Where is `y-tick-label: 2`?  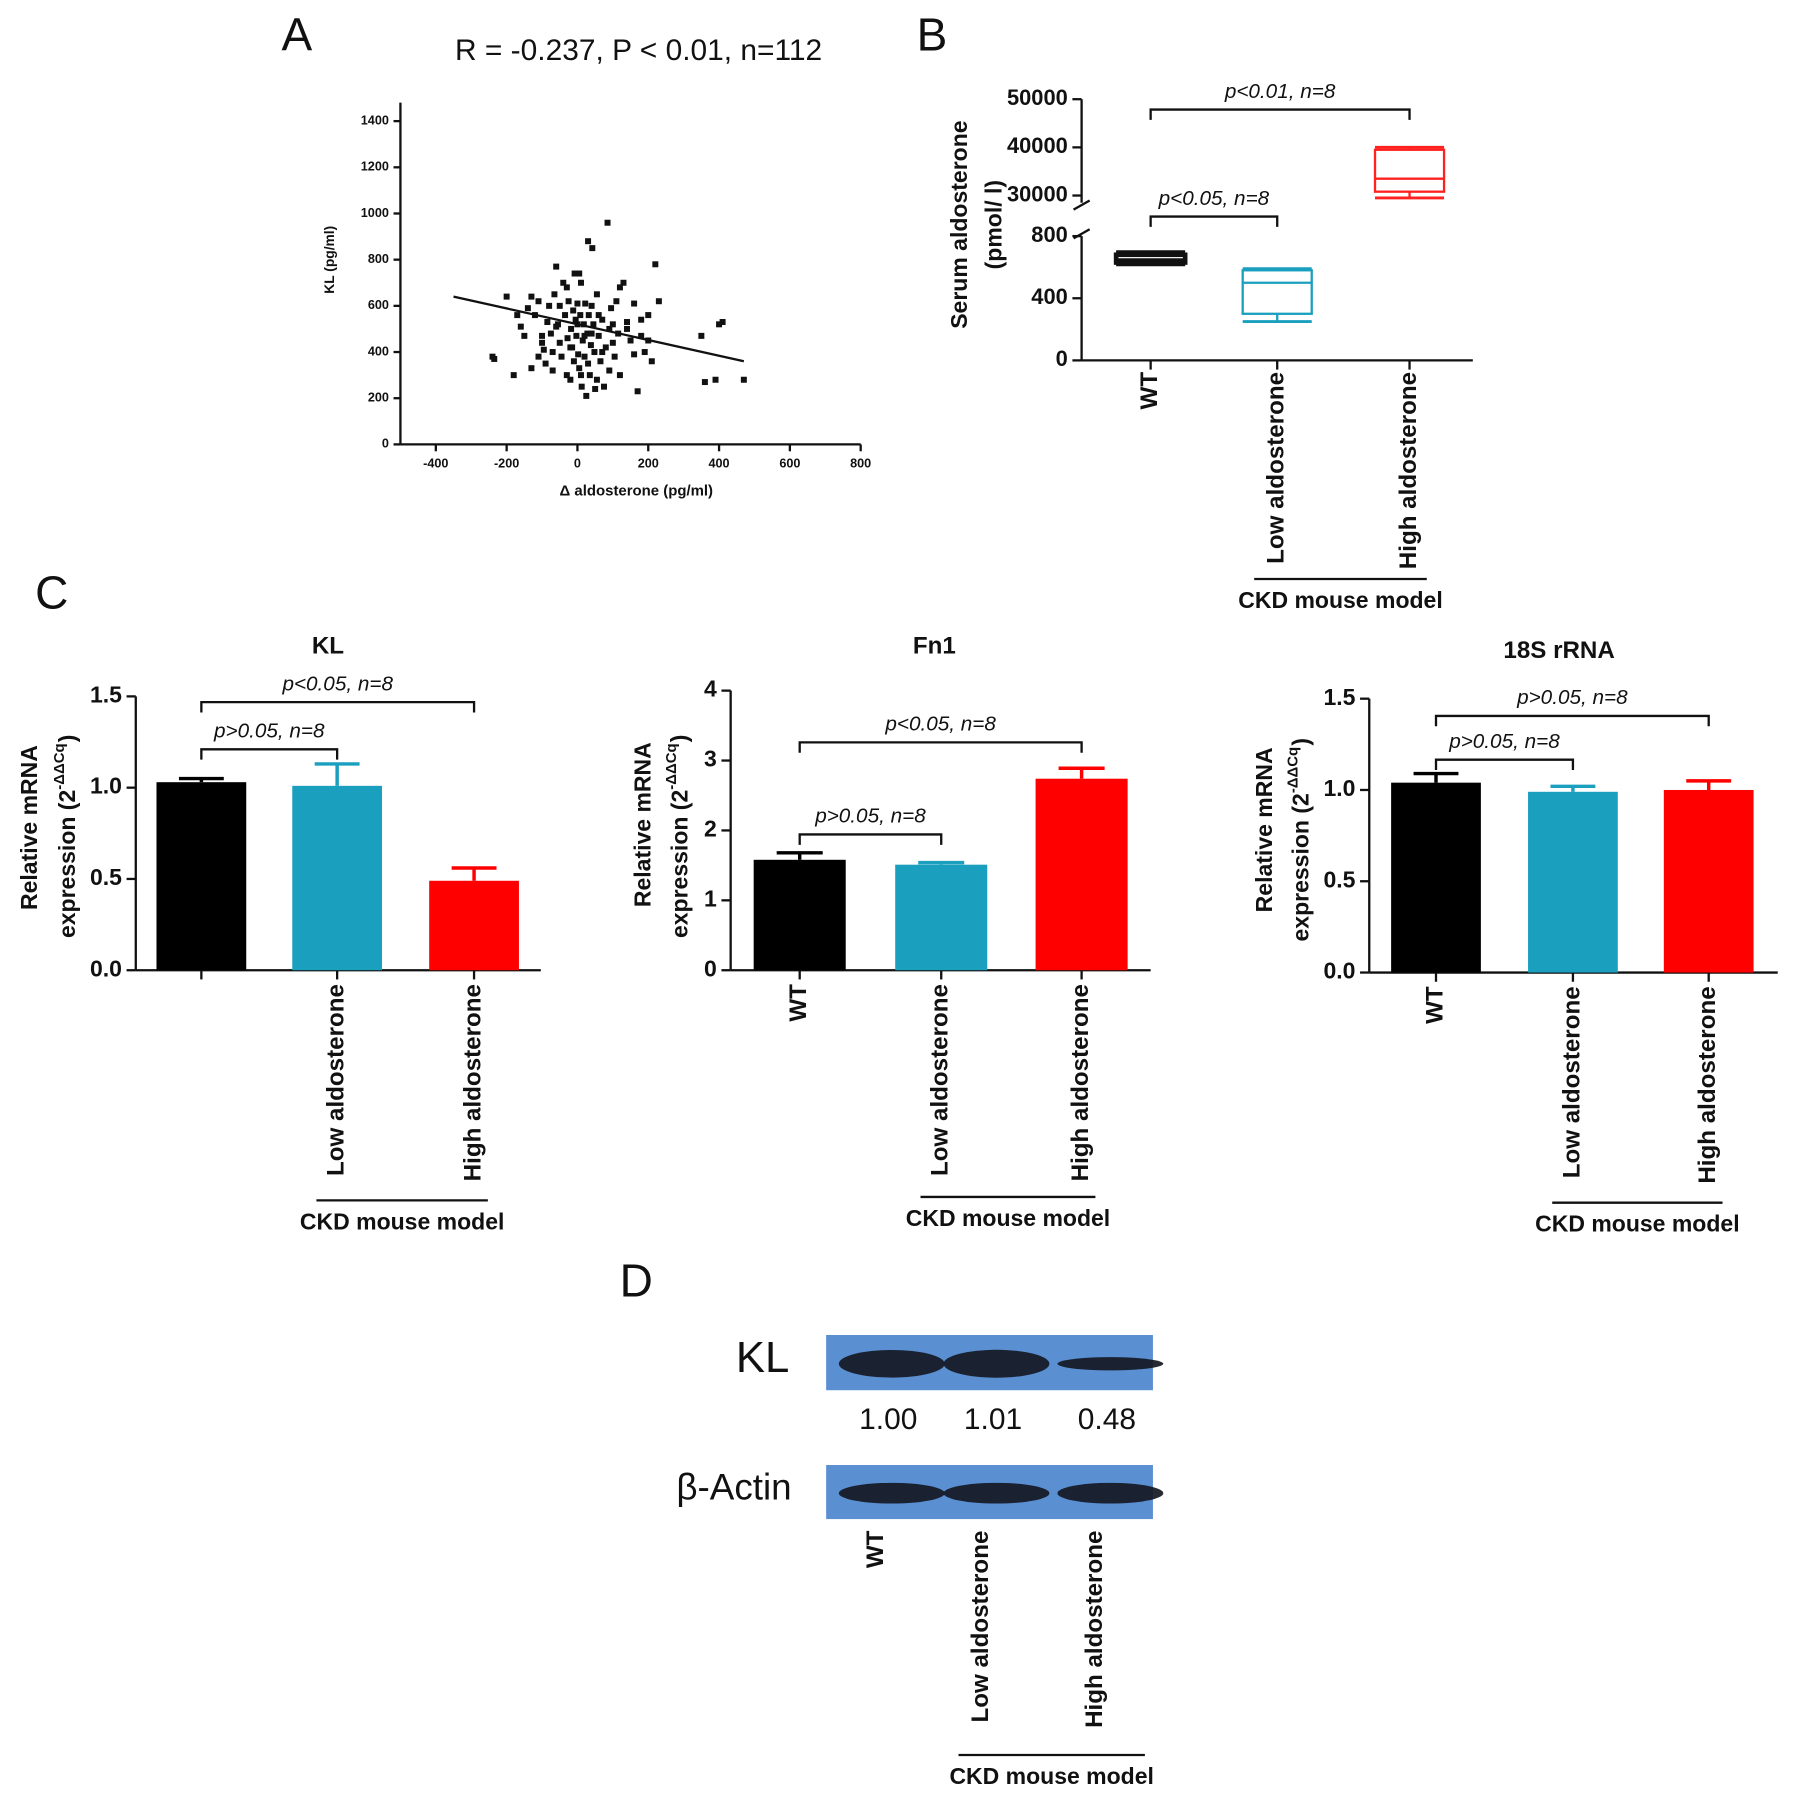 y-tick-label: 2 is located at coordinates (710, 829).